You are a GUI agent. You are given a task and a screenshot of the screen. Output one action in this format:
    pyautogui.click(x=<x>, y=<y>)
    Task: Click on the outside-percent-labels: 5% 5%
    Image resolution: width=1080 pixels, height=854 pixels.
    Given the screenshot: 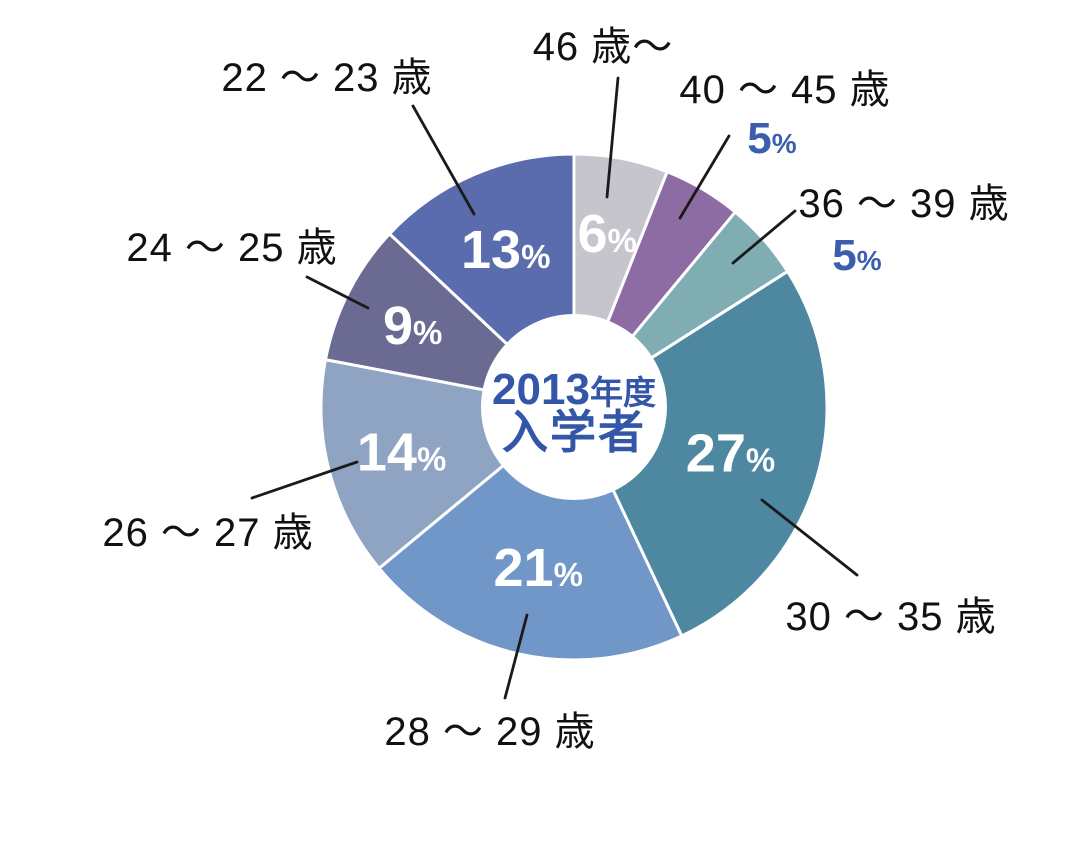 What is the action you would take?
    pyautogui.click(x=814, y=197)
    